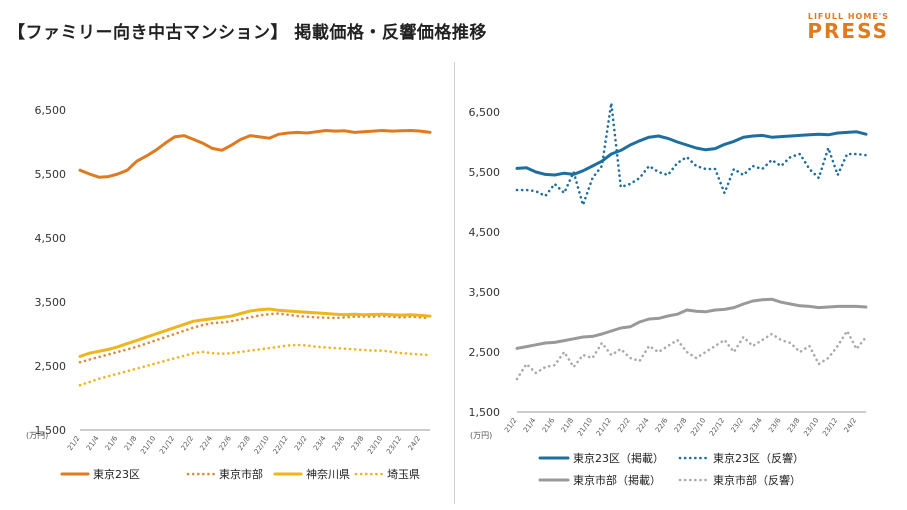 The height and width of the screenshot is (510, 907). I want to click on legend-label-1: 東京23区, so click(116, 474).